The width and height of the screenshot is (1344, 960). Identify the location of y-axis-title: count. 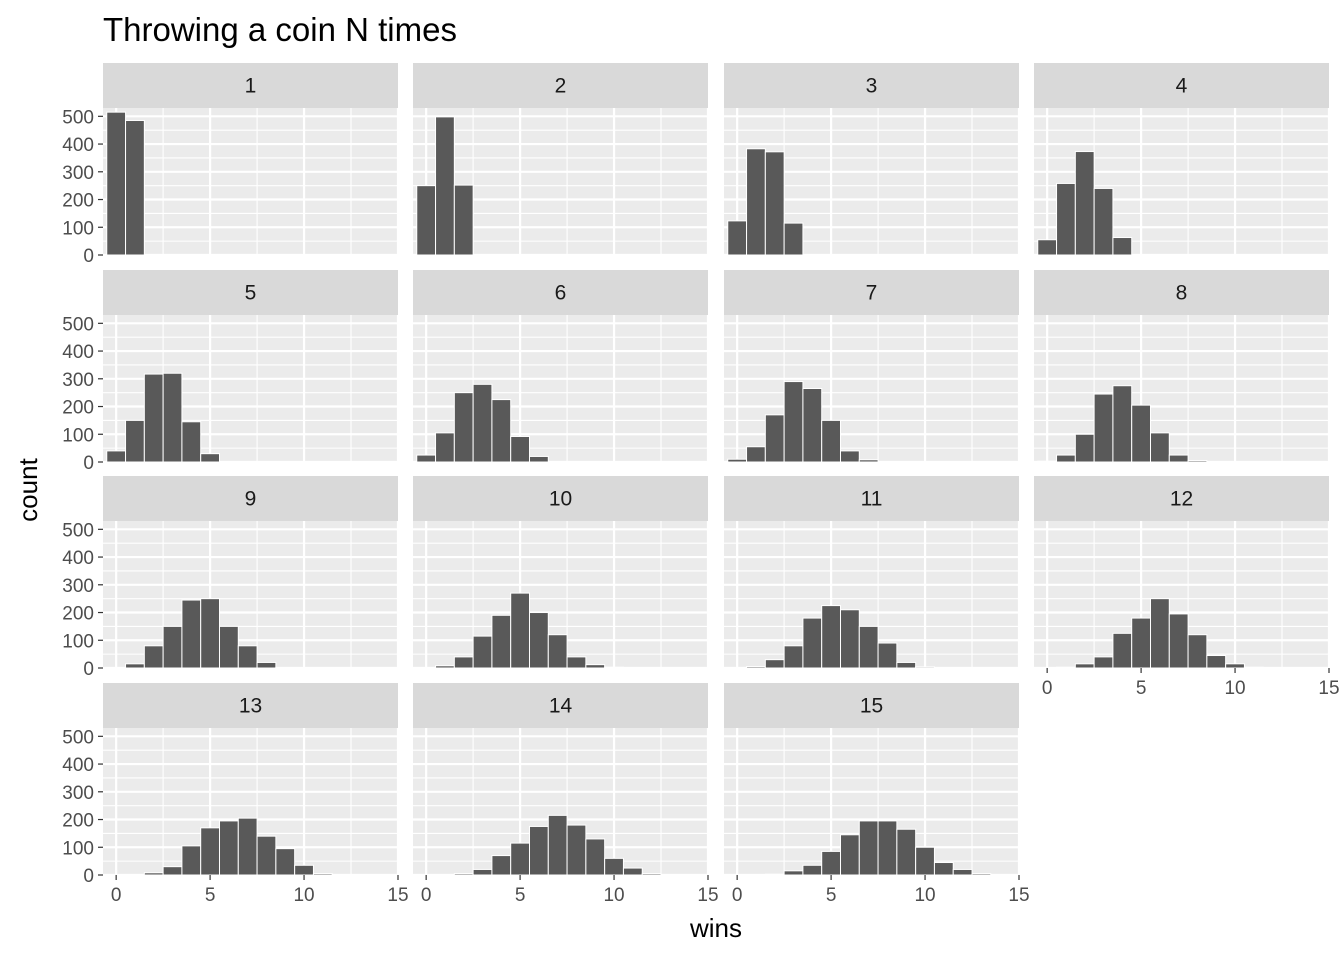
(28, 489).